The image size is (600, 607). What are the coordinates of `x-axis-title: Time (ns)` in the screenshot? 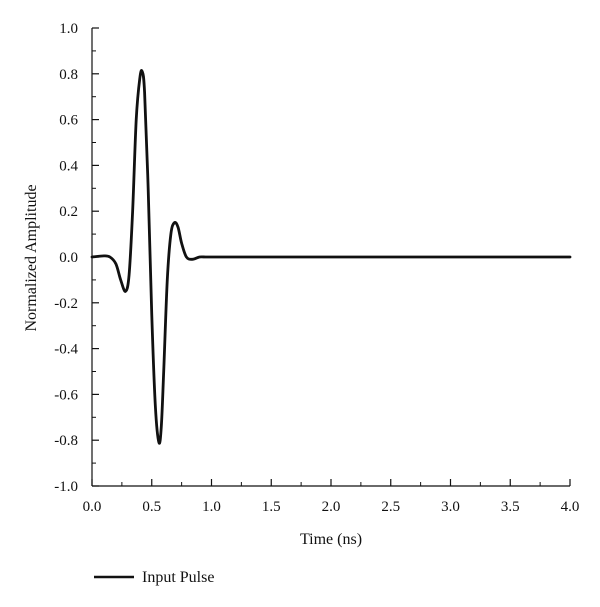 It's located at (331, 539).